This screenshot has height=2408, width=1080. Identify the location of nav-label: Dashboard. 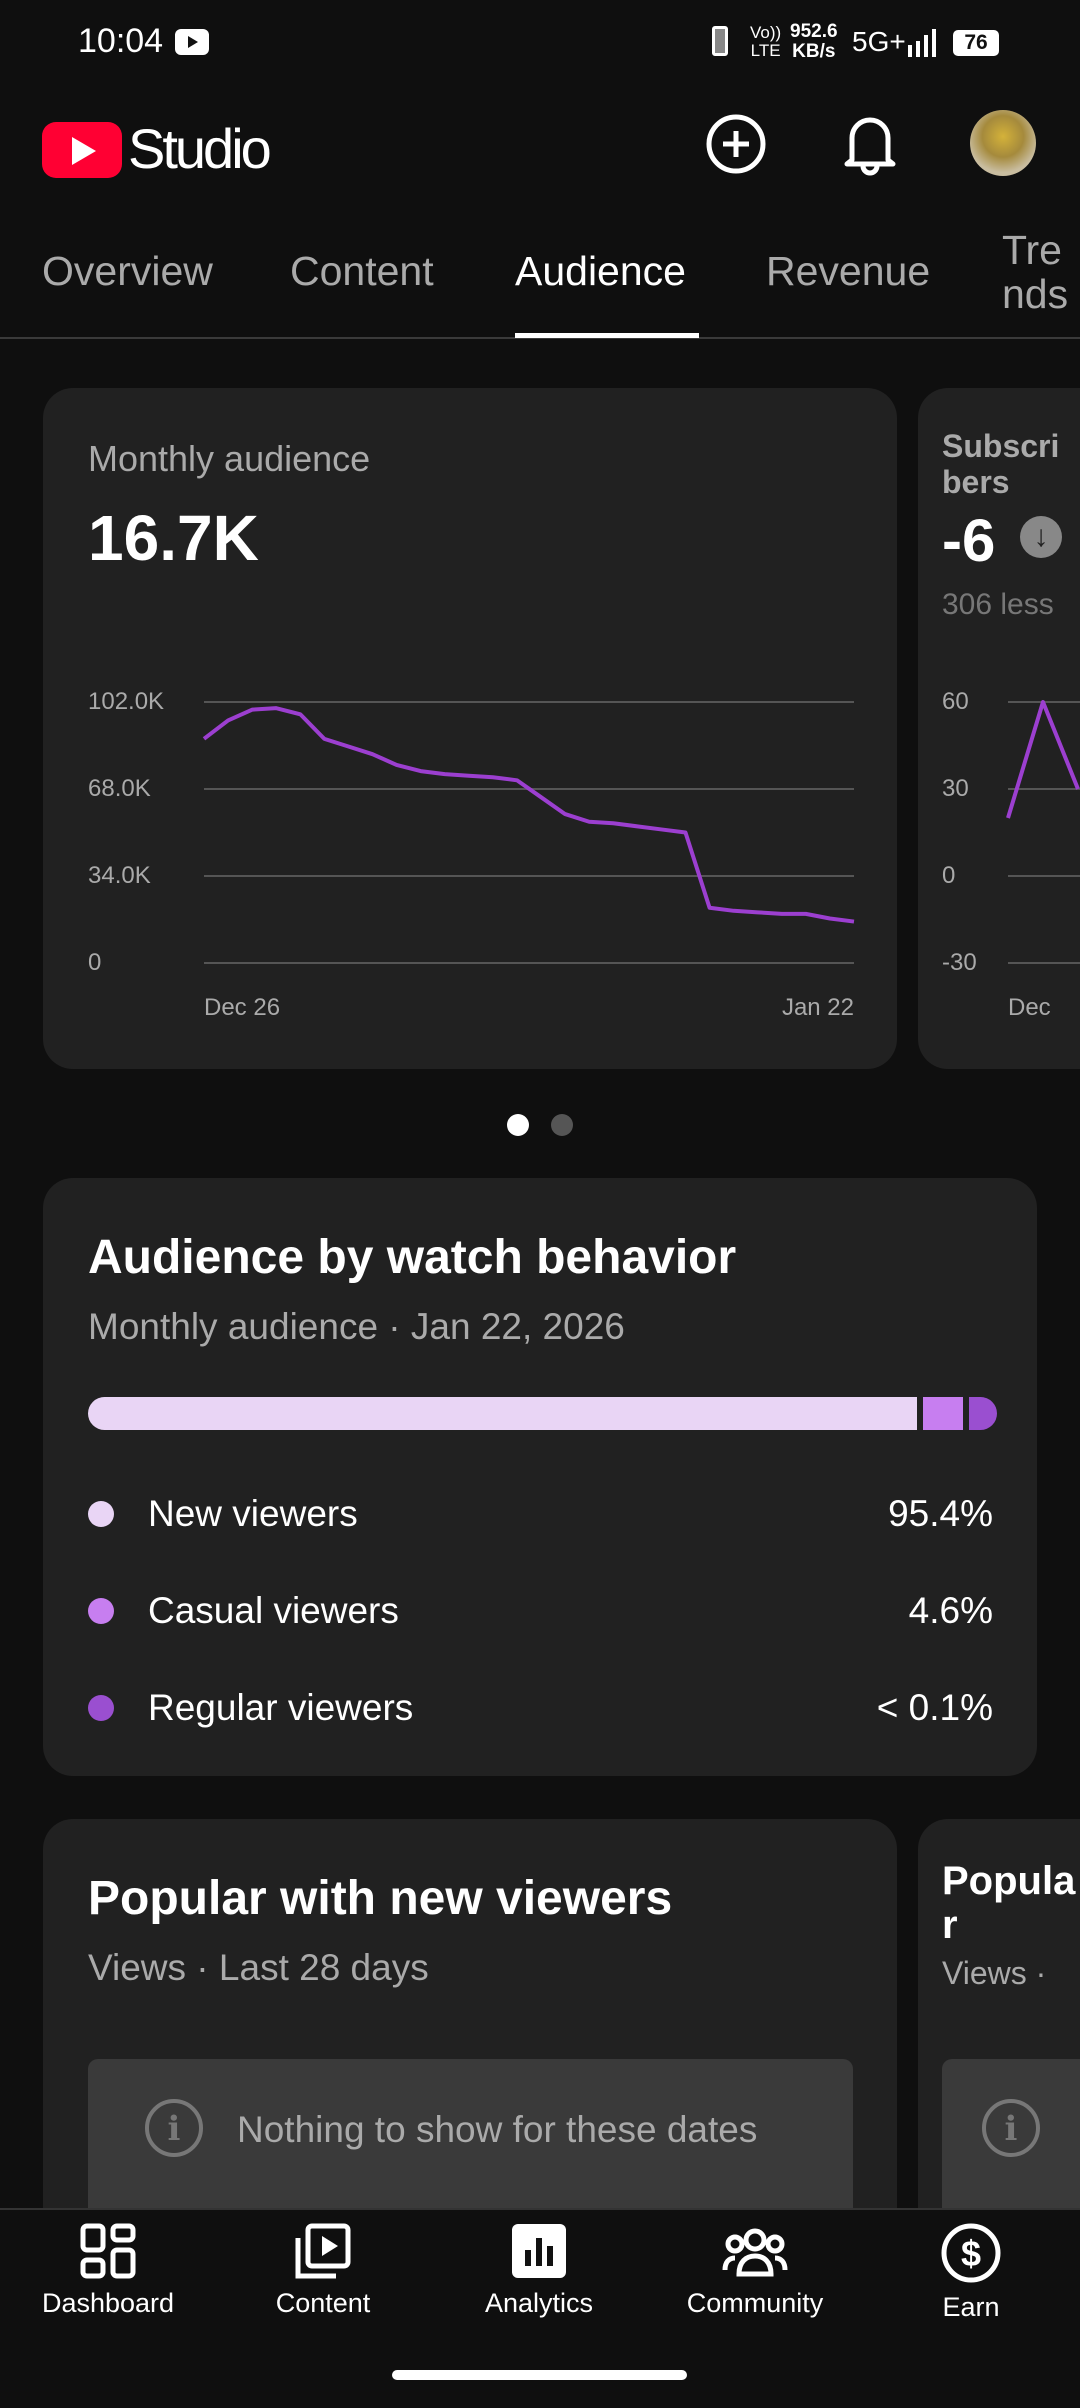
(108, 2303).